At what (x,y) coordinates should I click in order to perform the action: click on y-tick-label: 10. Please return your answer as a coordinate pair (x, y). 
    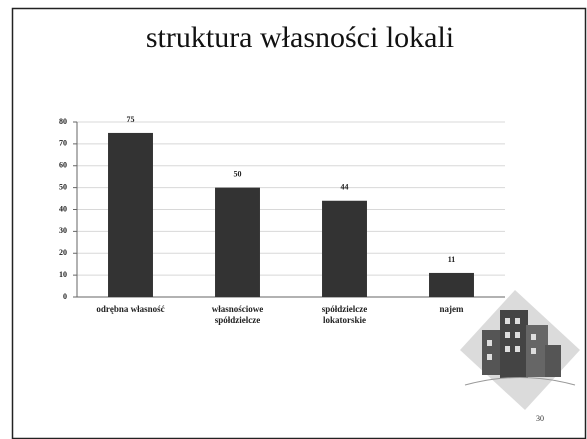
    Looking at the image, I should click on (63, 274).